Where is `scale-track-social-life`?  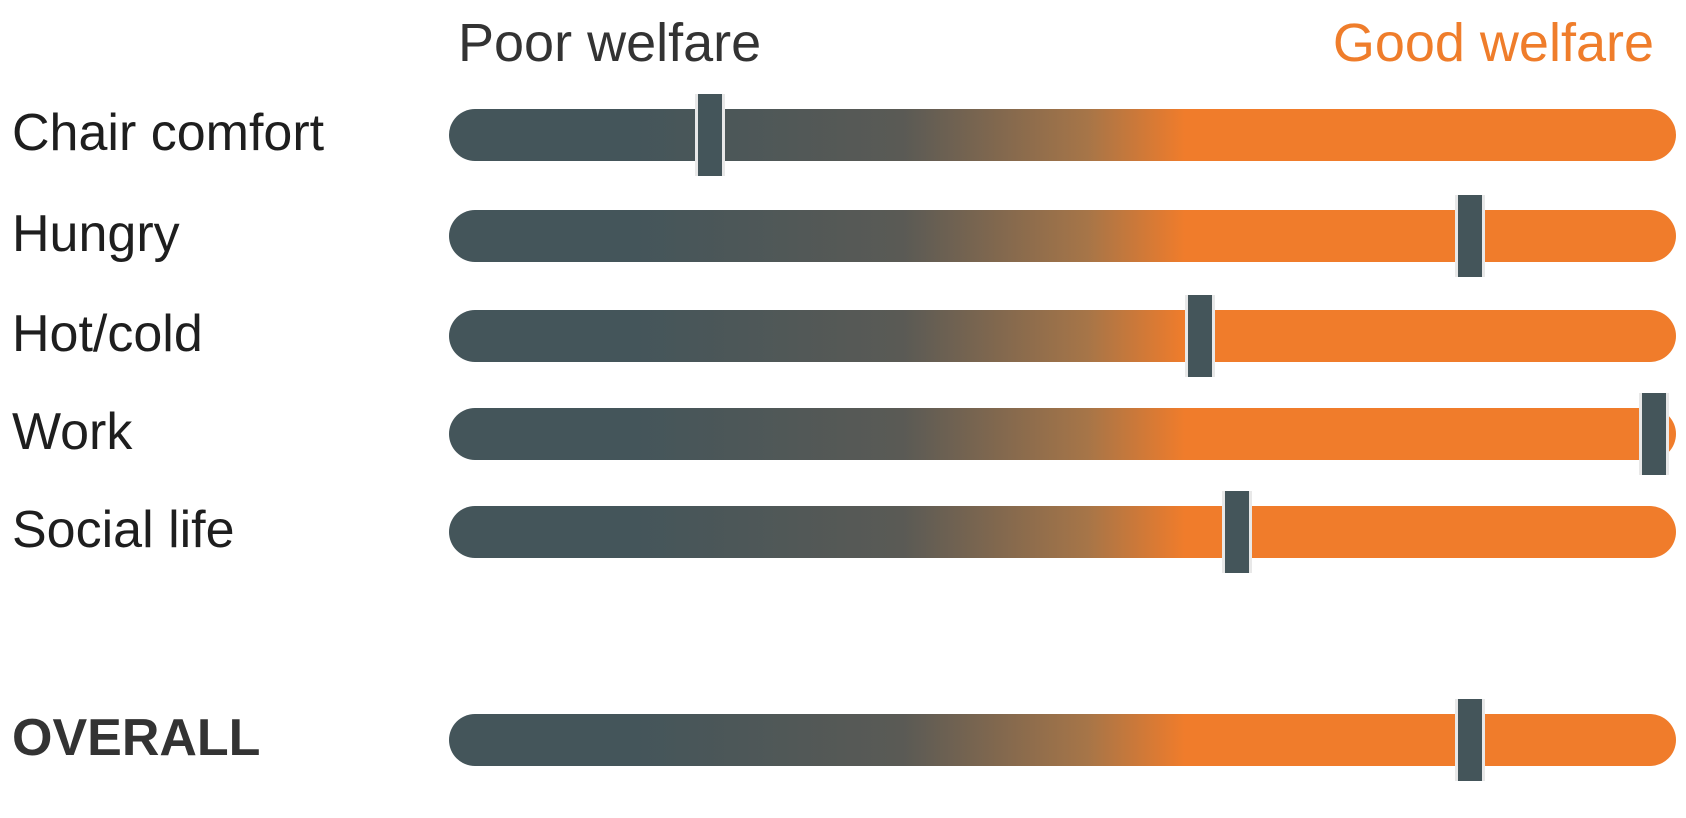 scale-track-social-life is located at coordinates (1062, 532).